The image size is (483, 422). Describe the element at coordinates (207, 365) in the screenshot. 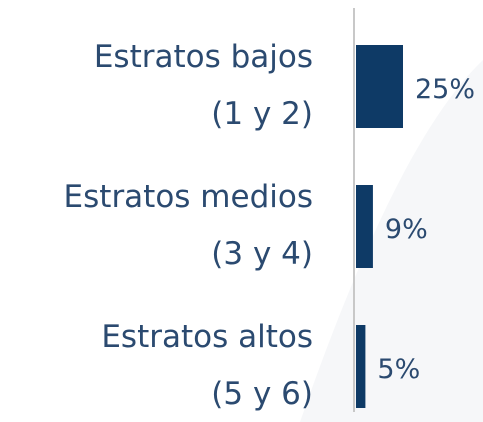

I see `category-label: Estratos altos (5 y 6)` at that location.